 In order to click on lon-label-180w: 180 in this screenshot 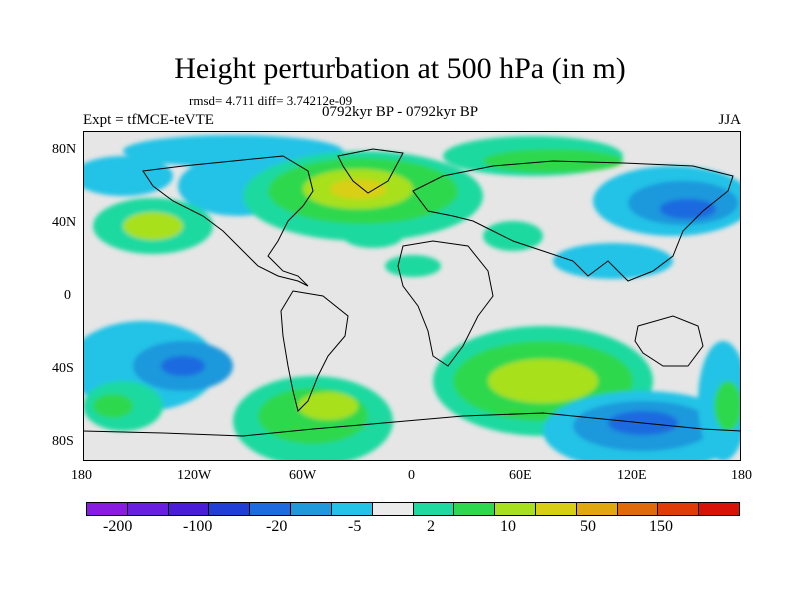, I will do `click(81, 475)`.